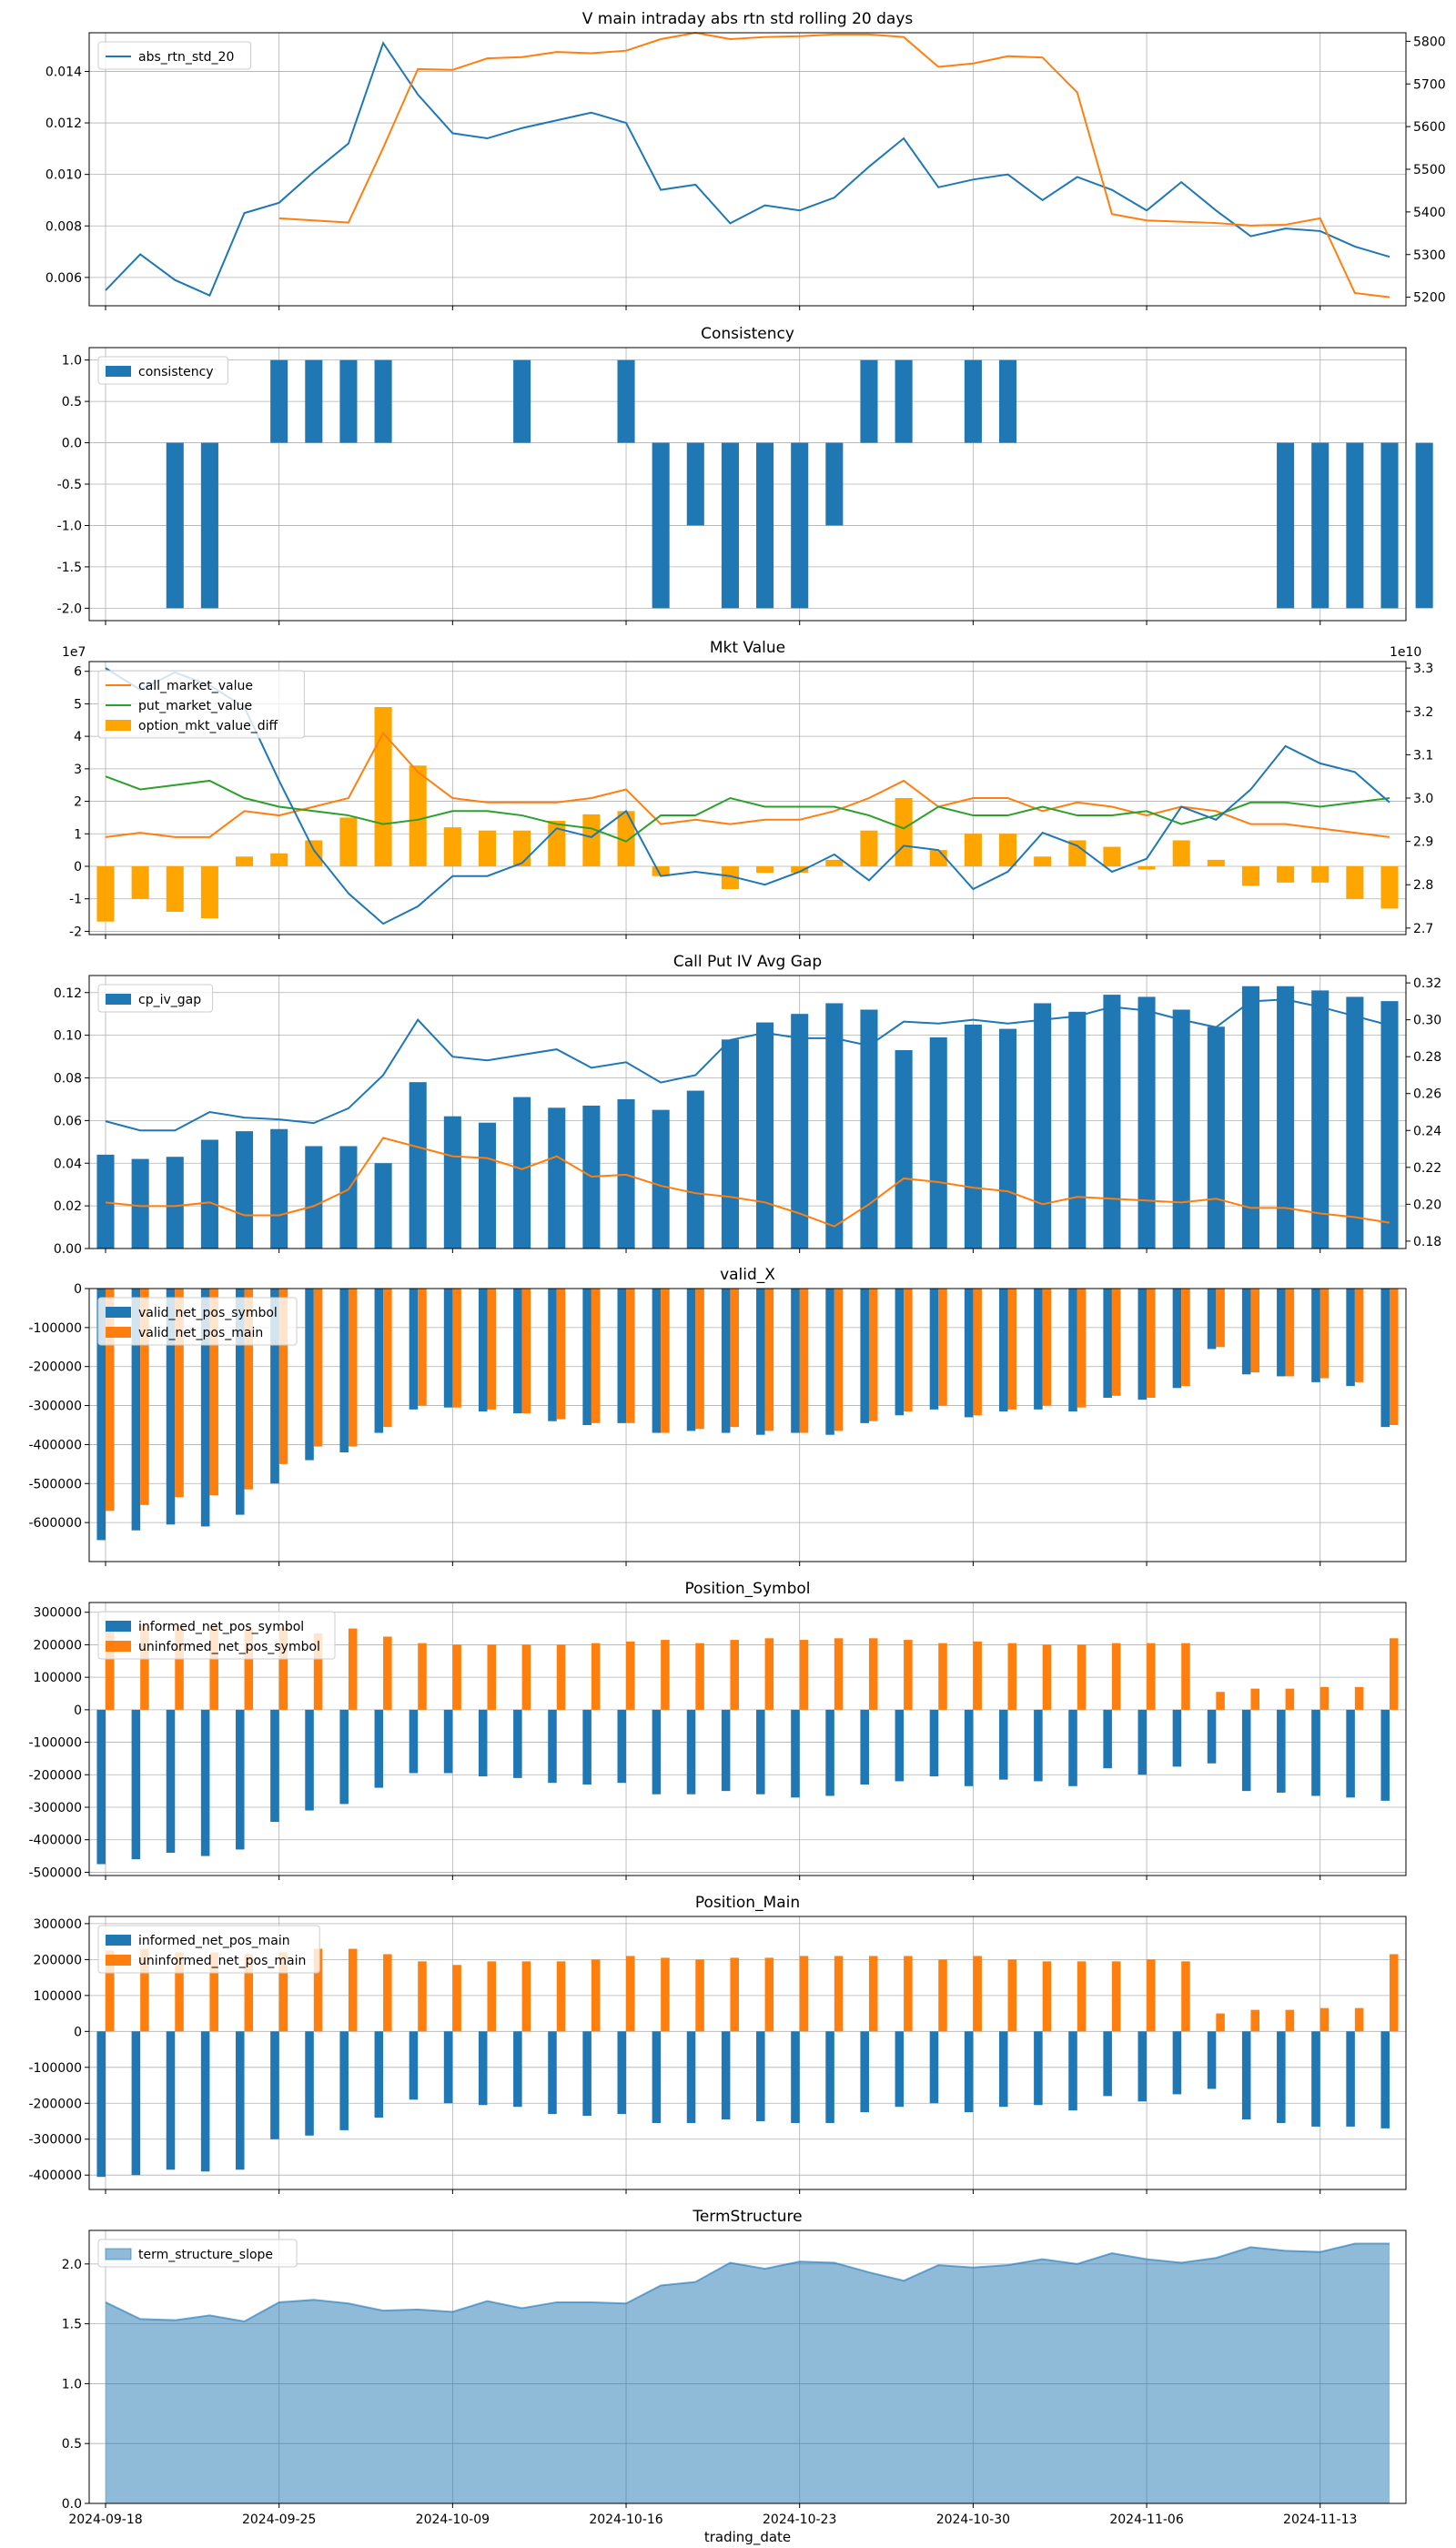 This screenshot has width=1456, height=2548. What do you see at coordinates (453, 2520) in the screenshot?
I see `x-tick-label: 2024-10-09` at bounding box center [453, 2520].